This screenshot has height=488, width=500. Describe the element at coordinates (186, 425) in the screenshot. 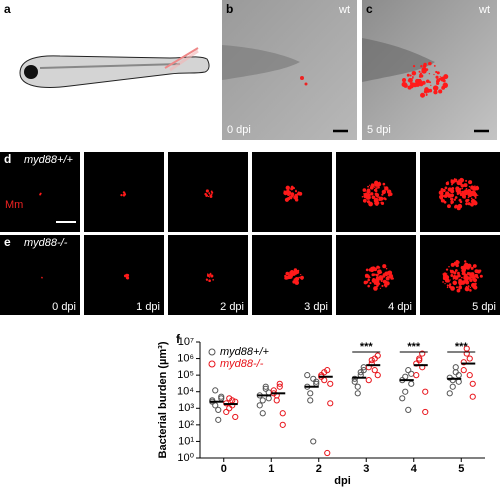

I see `y-tick-label: 10²` at that location.